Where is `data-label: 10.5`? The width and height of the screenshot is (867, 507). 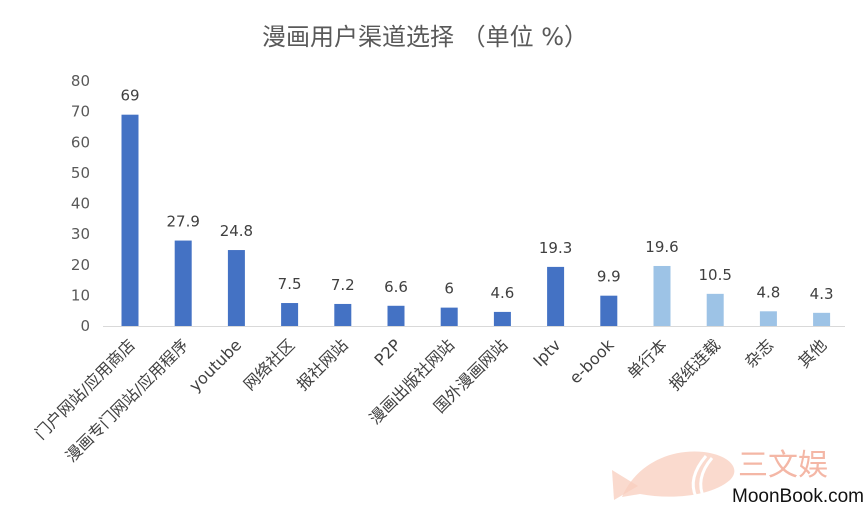
data-label: 10.5 is located at coordinates (714, 275).